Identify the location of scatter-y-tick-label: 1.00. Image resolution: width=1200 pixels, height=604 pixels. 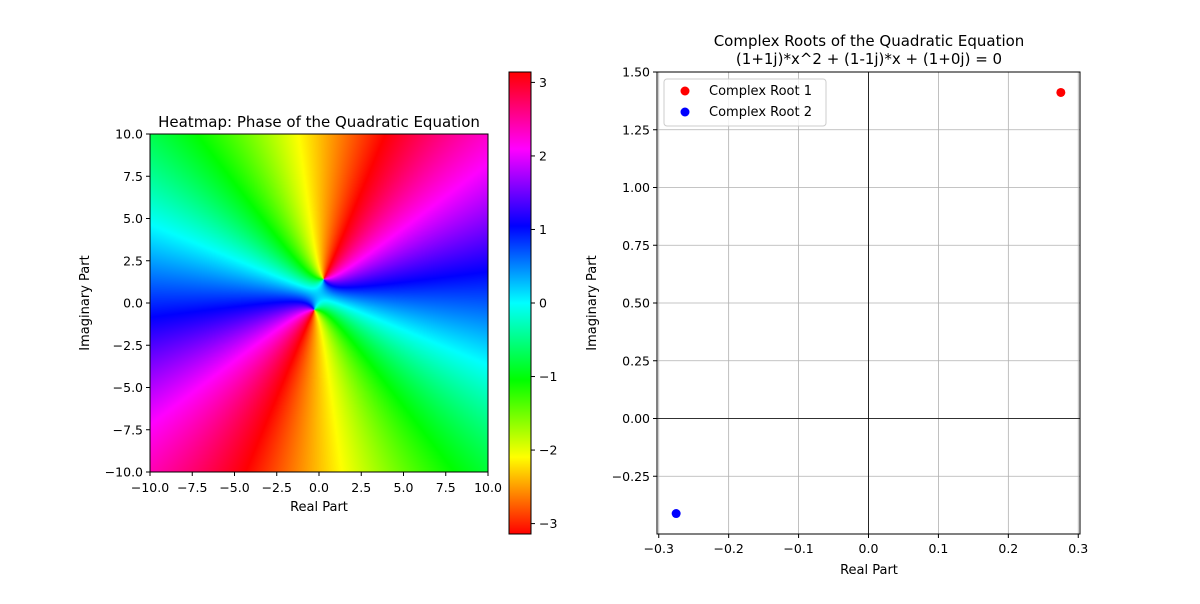
(636, 187).